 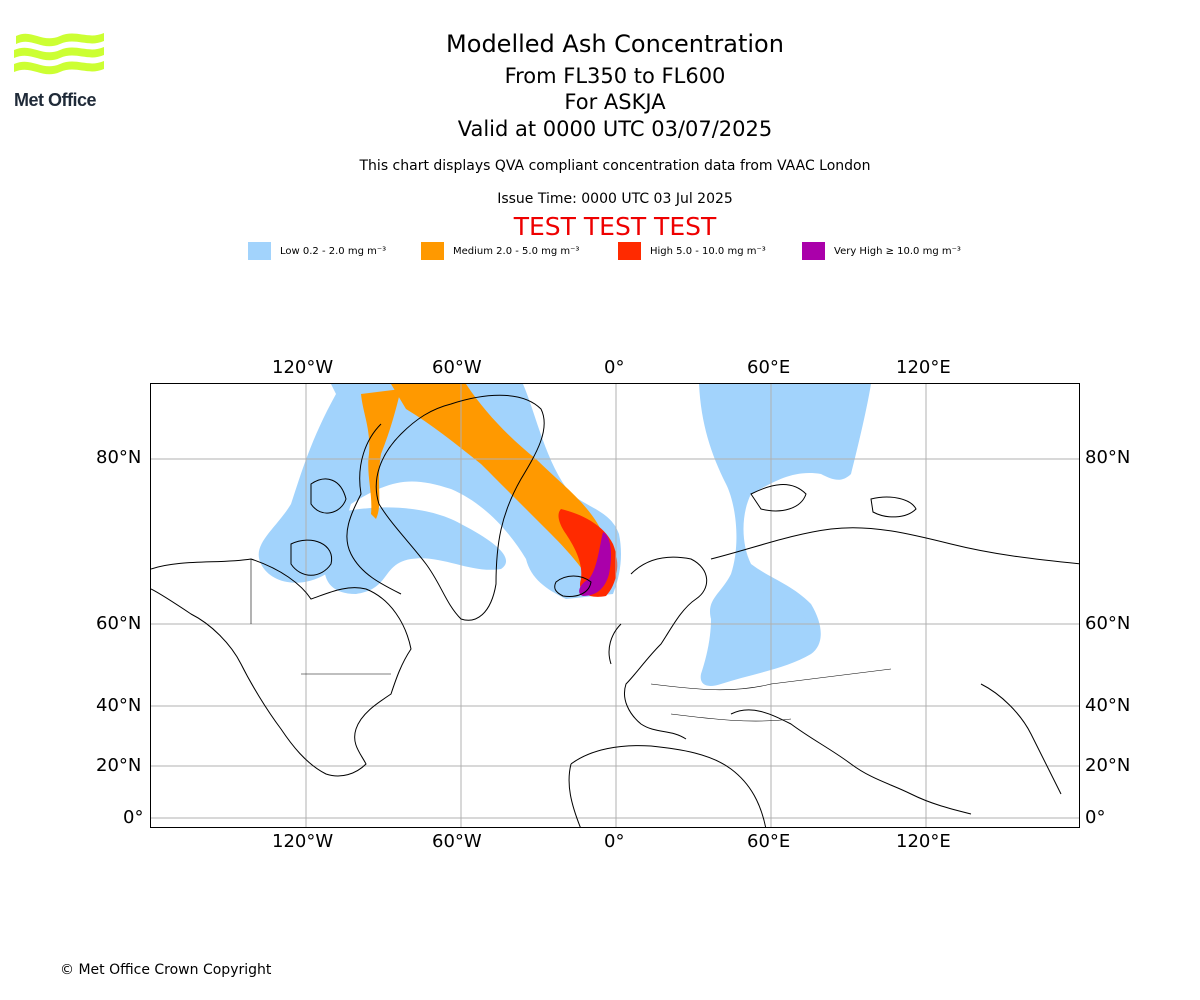 What do you see at coordinates (614, 841) in the screenshot?
I see `lon-label-bottom-0: 0°` at bounding box center [614, 841].